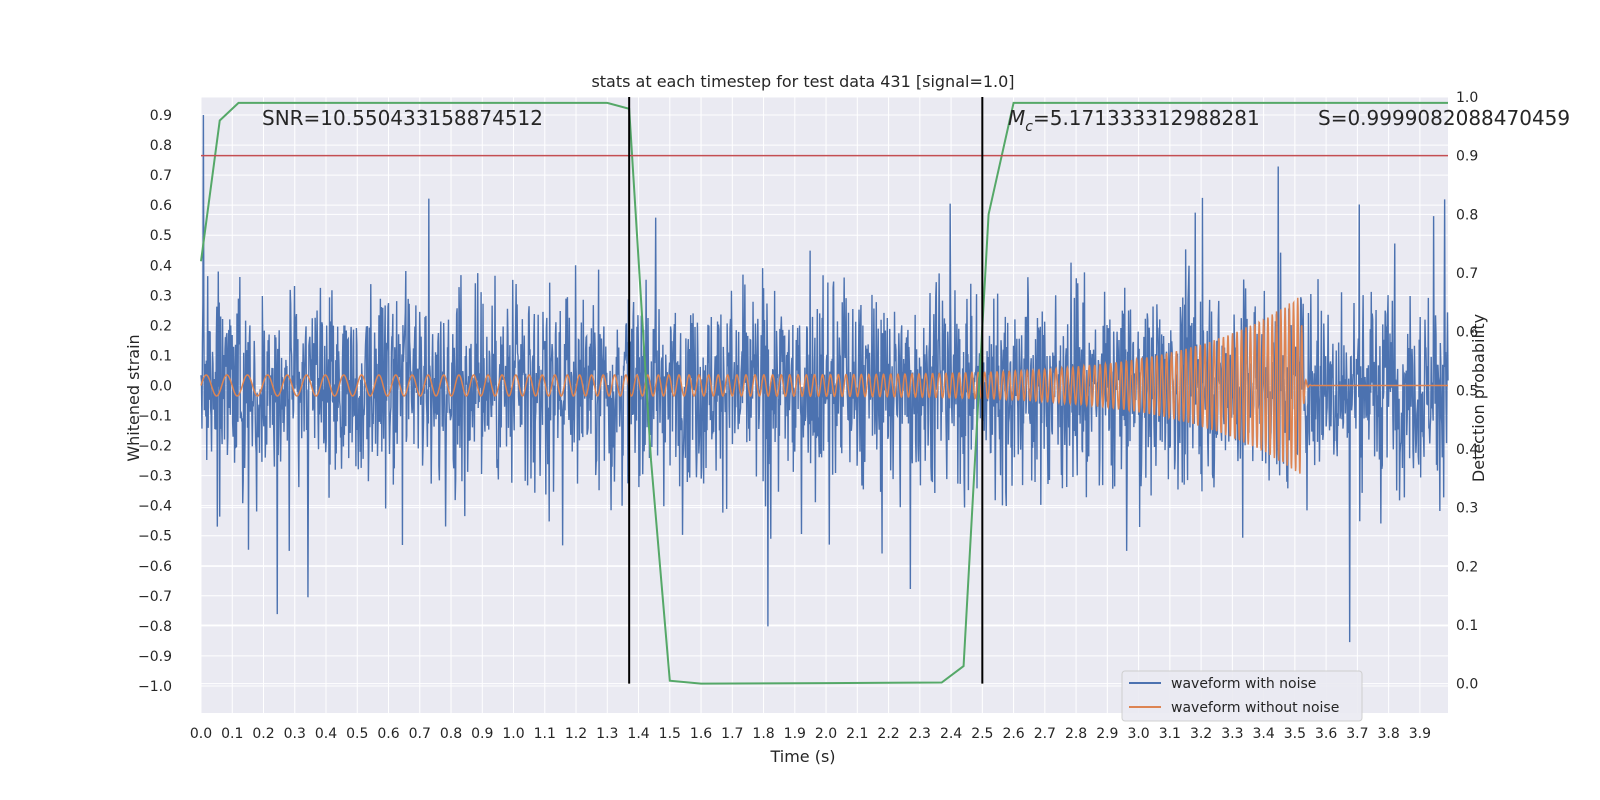 This screenshot has height=800, width=1600. I want to click on y2-tick-label: 0.9, so click(1467, 157).